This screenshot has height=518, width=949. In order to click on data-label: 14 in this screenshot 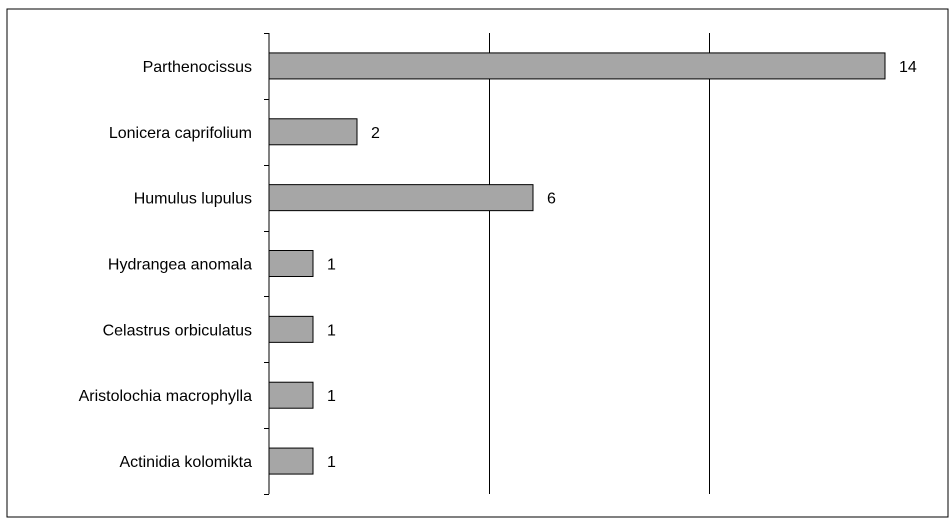, I will do `click(908, 67)`.